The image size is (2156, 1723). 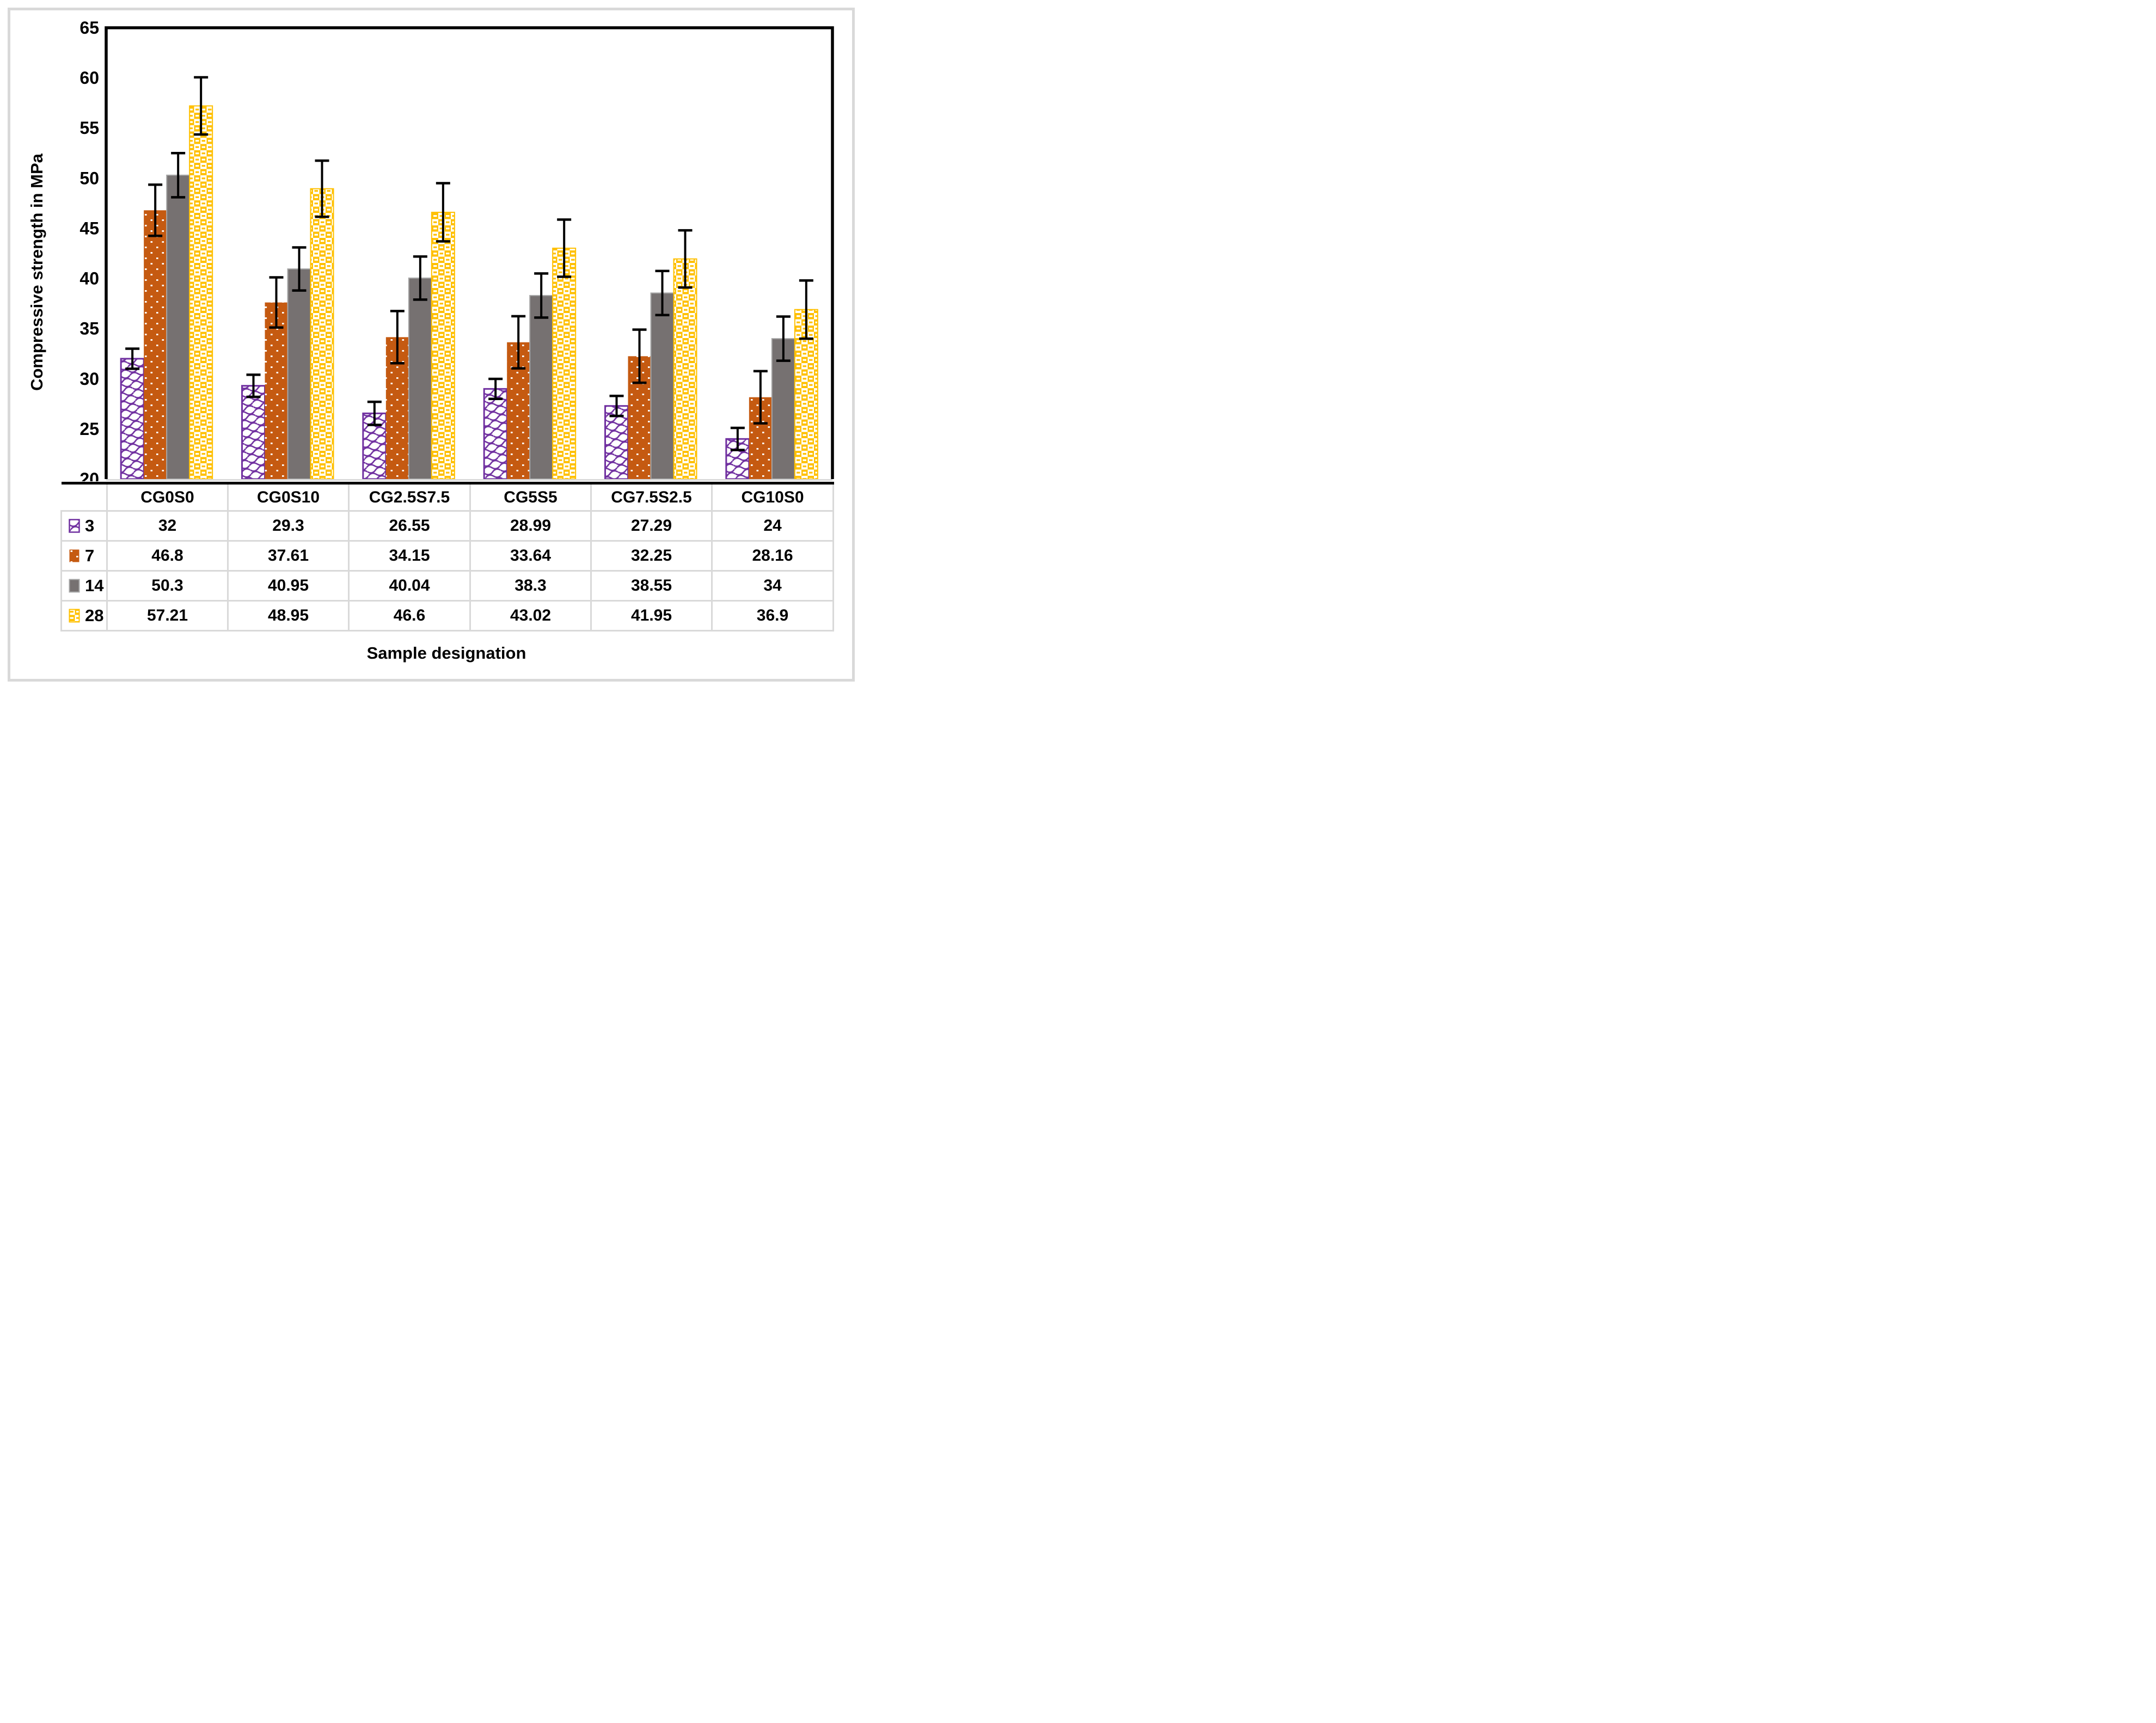 What do you see at coordinates (89, 429) in the screenshot?
I see `y-tick-label: 25` at bounding box center [89, 429].